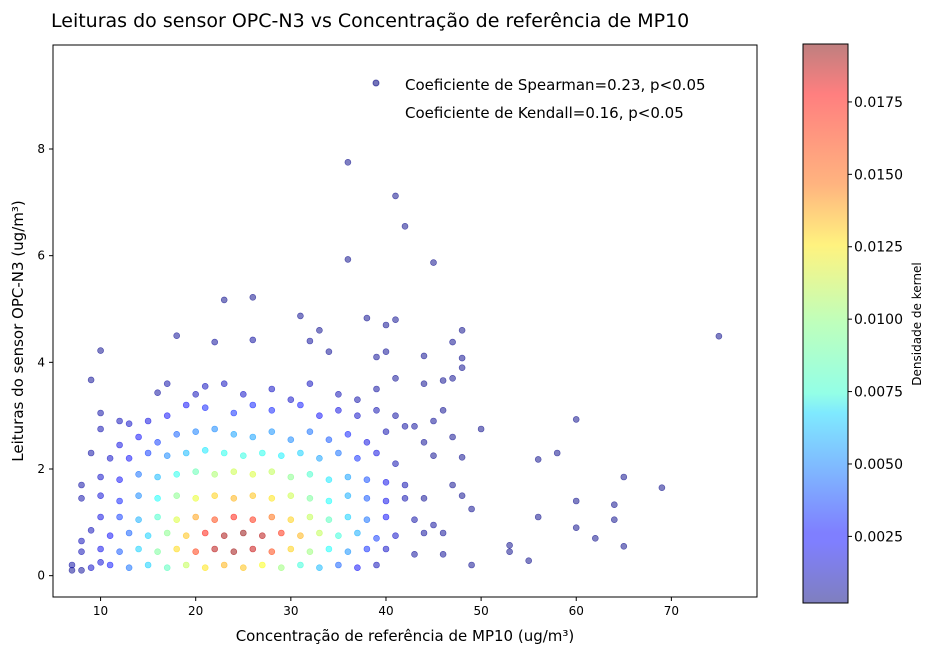 The height and width of the screenshot is (655, 935). What do you see at coordinates (100, 611) in the screenshot?
I see `x-tick-label: 10` at bounding box center [100, 611].